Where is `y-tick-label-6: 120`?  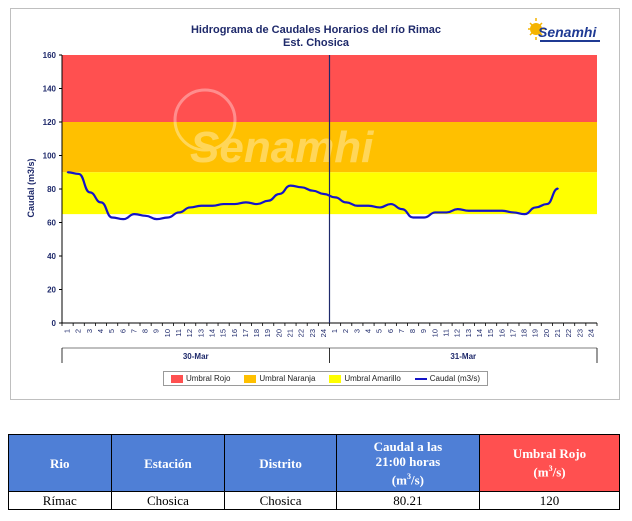
y-tick-label-6: 120 is located at coordinates (50, 122).